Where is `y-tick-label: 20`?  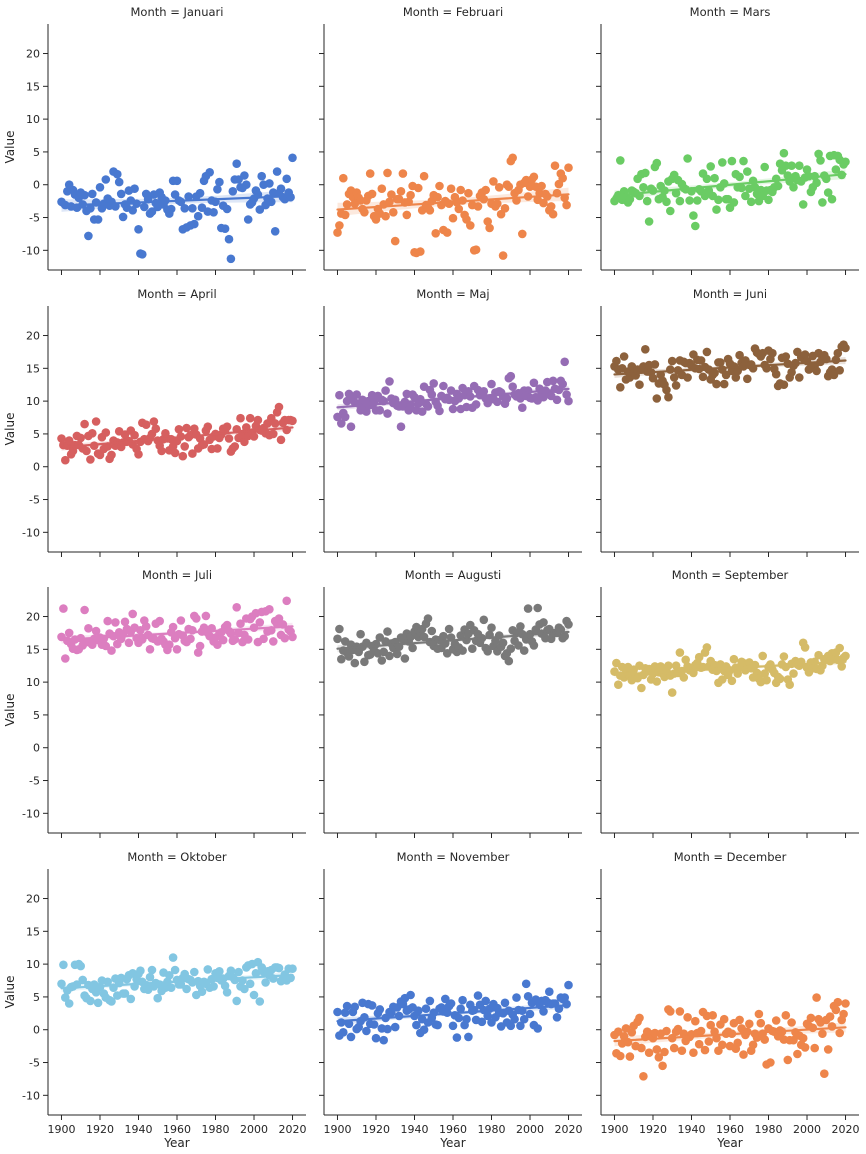 y-tick-label: 20 is located at coordinates (33, 617).